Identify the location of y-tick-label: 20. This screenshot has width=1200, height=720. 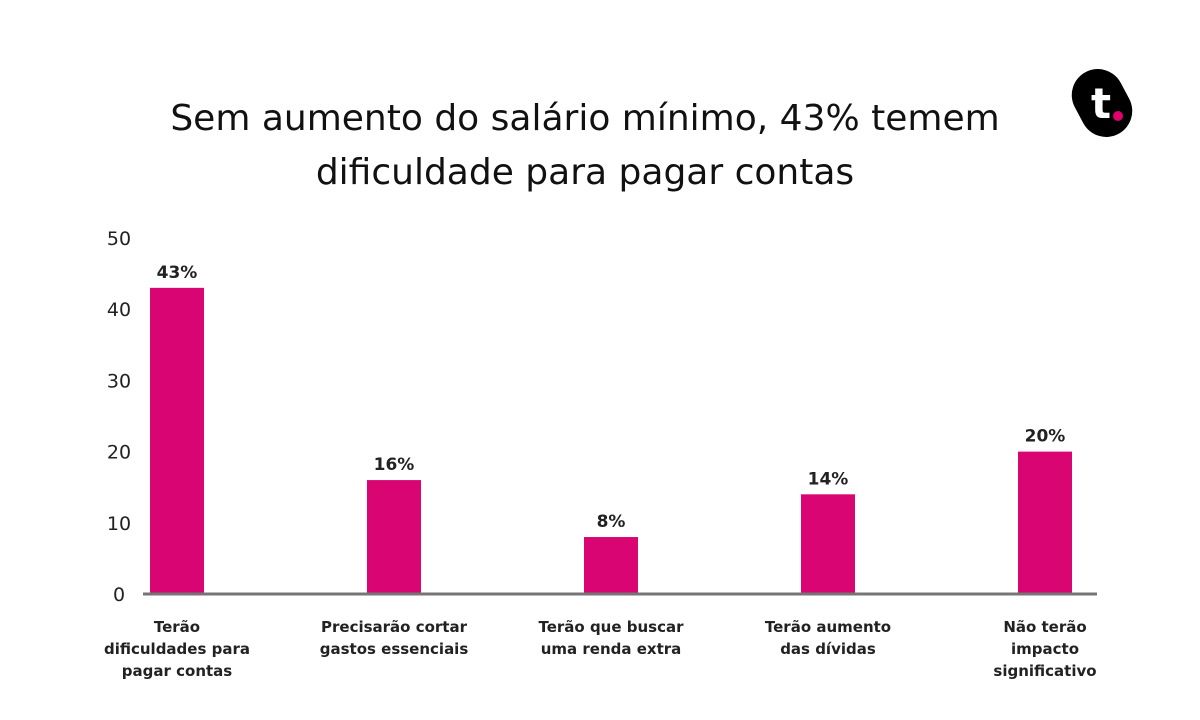
(119, 453).